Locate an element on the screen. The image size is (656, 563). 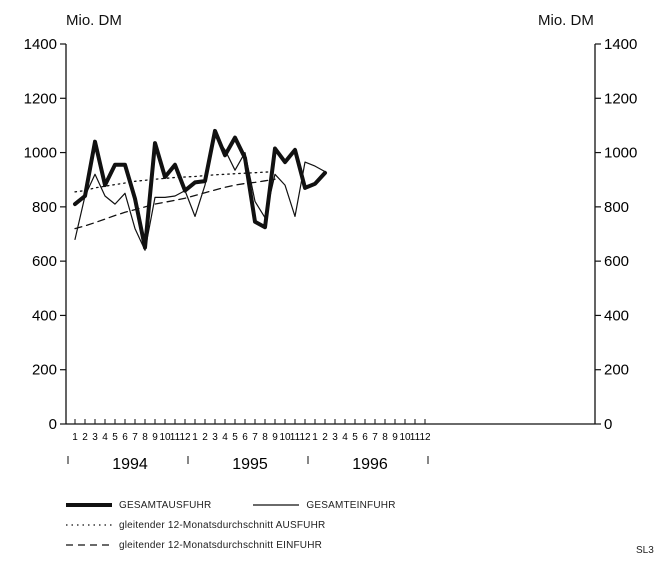
y-tick-label-right: 800 is located at coordinates (616, 207).